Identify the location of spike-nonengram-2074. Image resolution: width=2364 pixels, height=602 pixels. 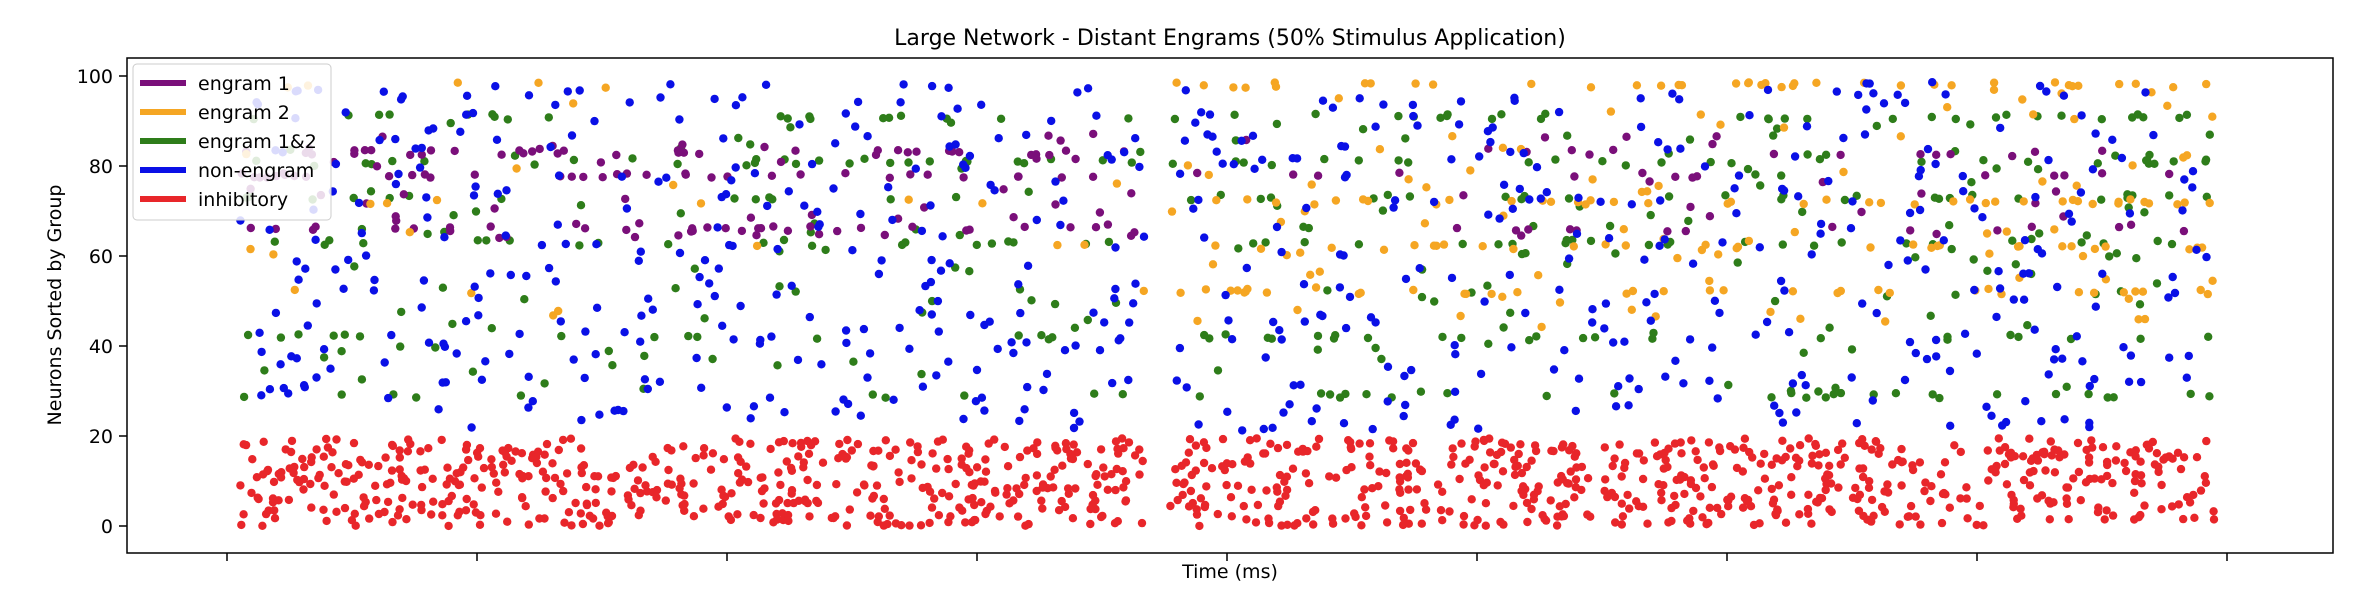
(1576, 411).